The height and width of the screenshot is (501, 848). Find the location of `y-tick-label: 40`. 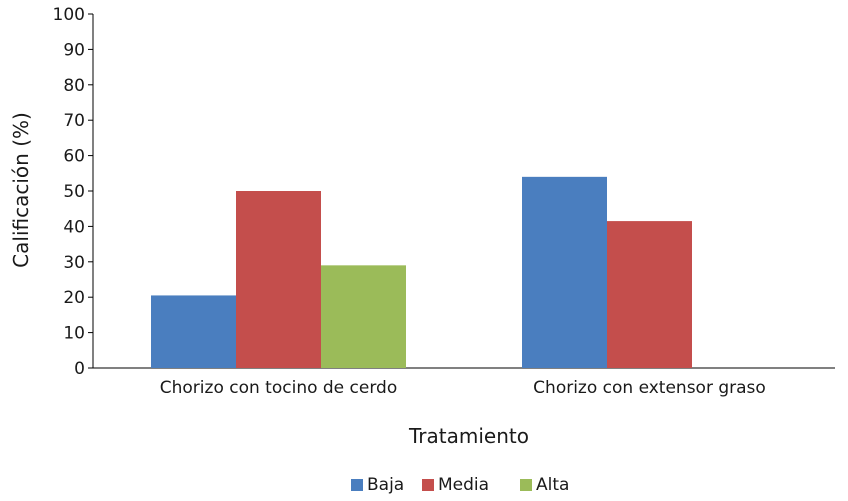

y-tick-label: 40 is located at coordinates (74, 227).